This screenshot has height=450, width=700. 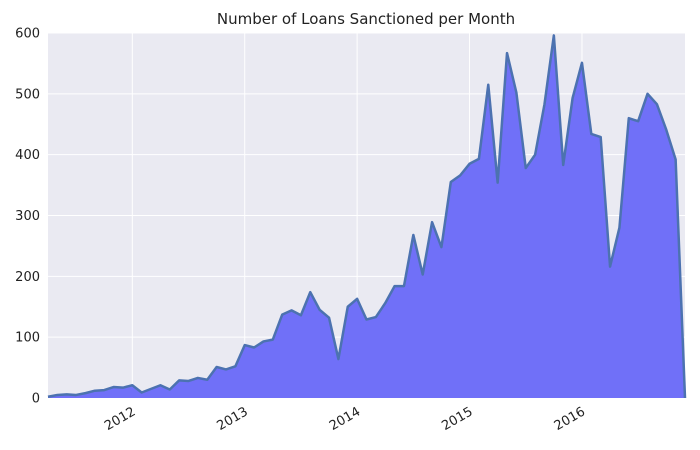 What do you see at coordinates (36, 399) in the screenshot?
I see `y-tick-label: 0` at bounding box center [36, 399].